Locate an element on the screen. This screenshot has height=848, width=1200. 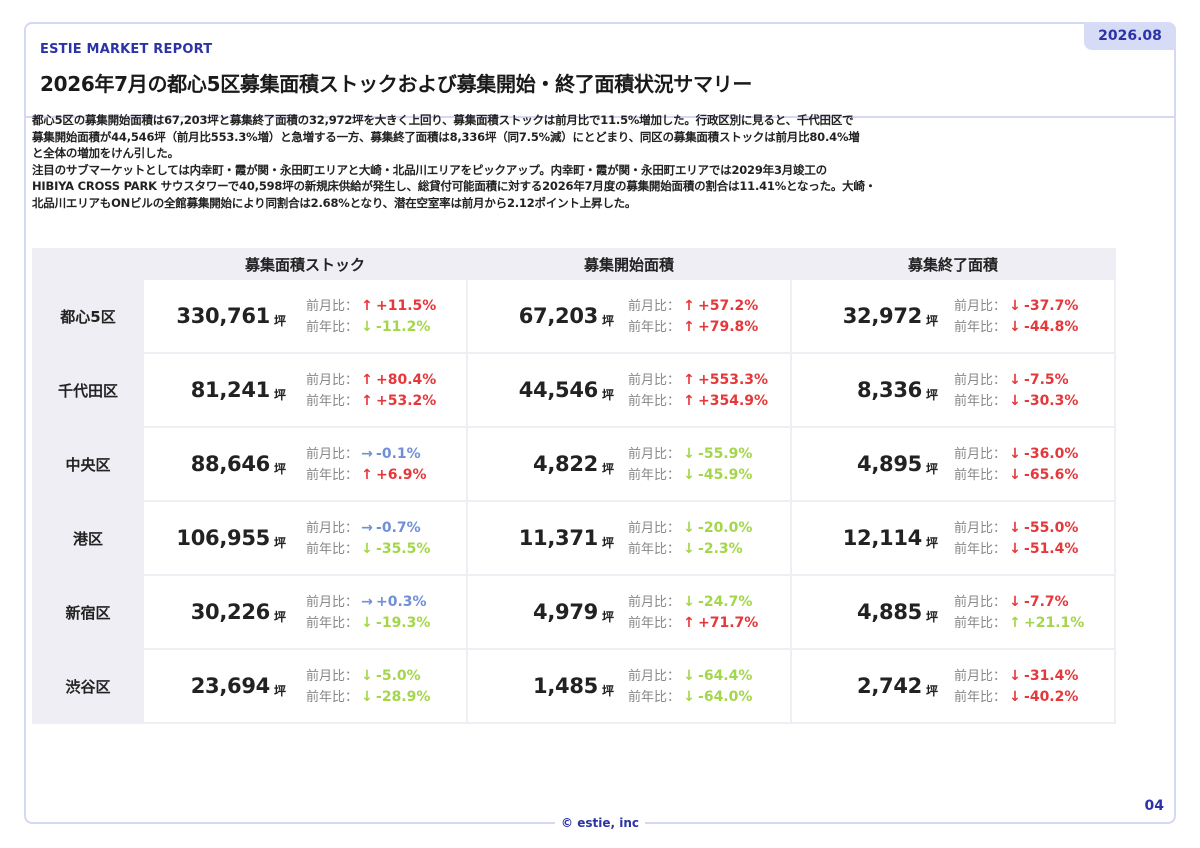
area-value: 88,646 is located at coordinates (230, 464).